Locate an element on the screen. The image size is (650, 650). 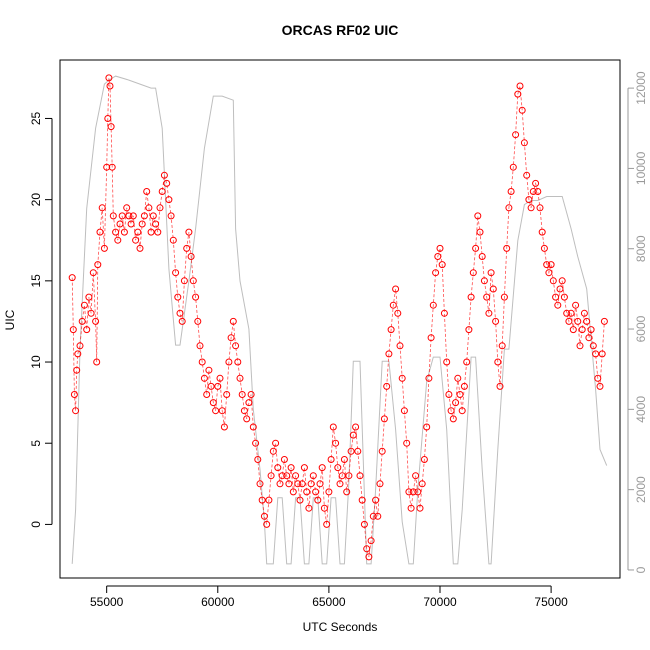
chart-title: ORCAS RF02 UIC is located at coordinates (340, 30).